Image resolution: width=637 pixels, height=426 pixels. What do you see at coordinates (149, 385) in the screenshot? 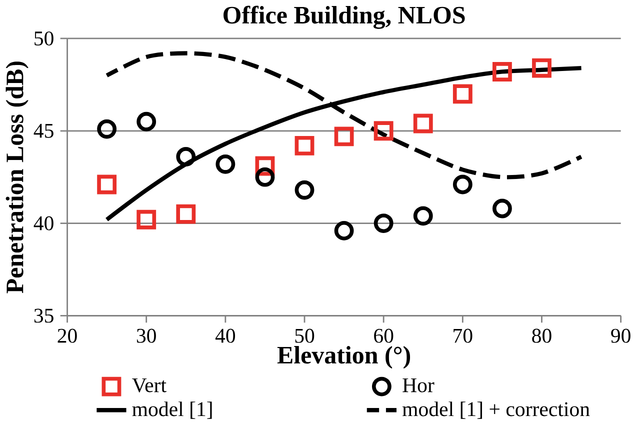
I see `legend-label: Vert` at bounding box center [149, 385].